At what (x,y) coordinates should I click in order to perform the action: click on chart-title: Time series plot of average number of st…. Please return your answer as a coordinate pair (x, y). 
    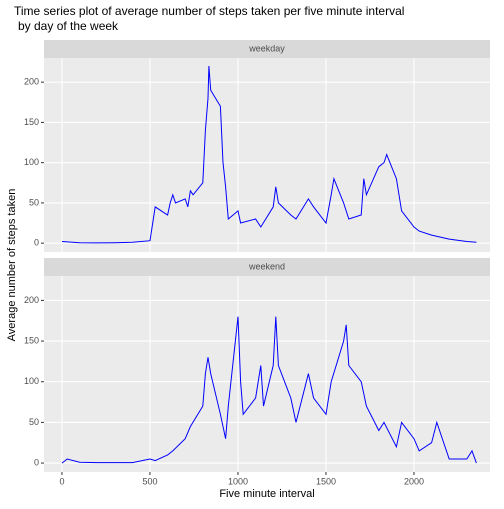
    Looking at the image, I should click on (209, 11).